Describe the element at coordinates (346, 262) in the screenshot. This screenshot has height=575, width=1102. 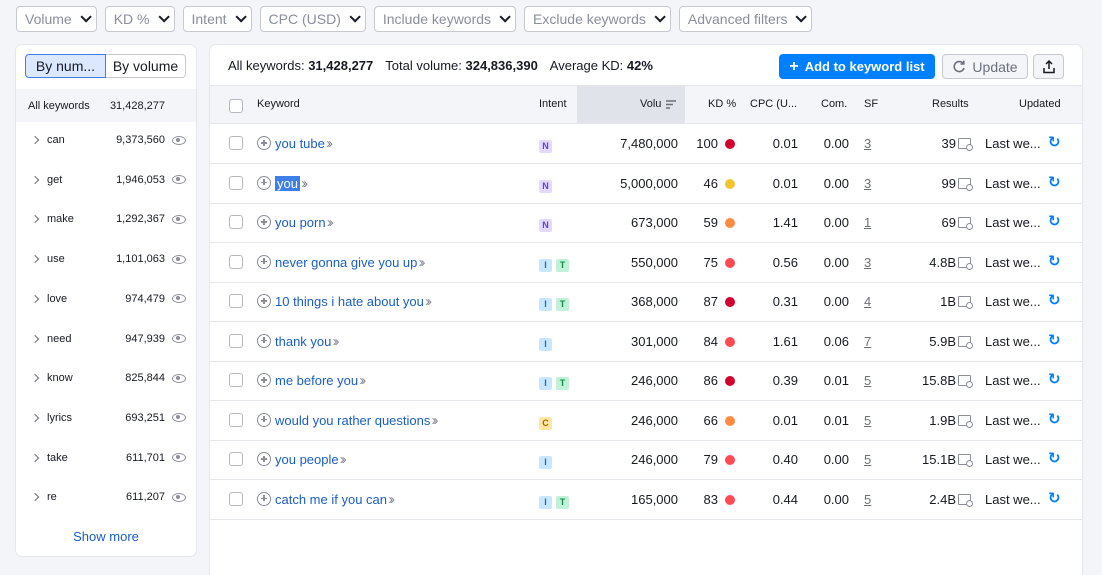
I see `keyword-link: never gonna give you up` at that location.